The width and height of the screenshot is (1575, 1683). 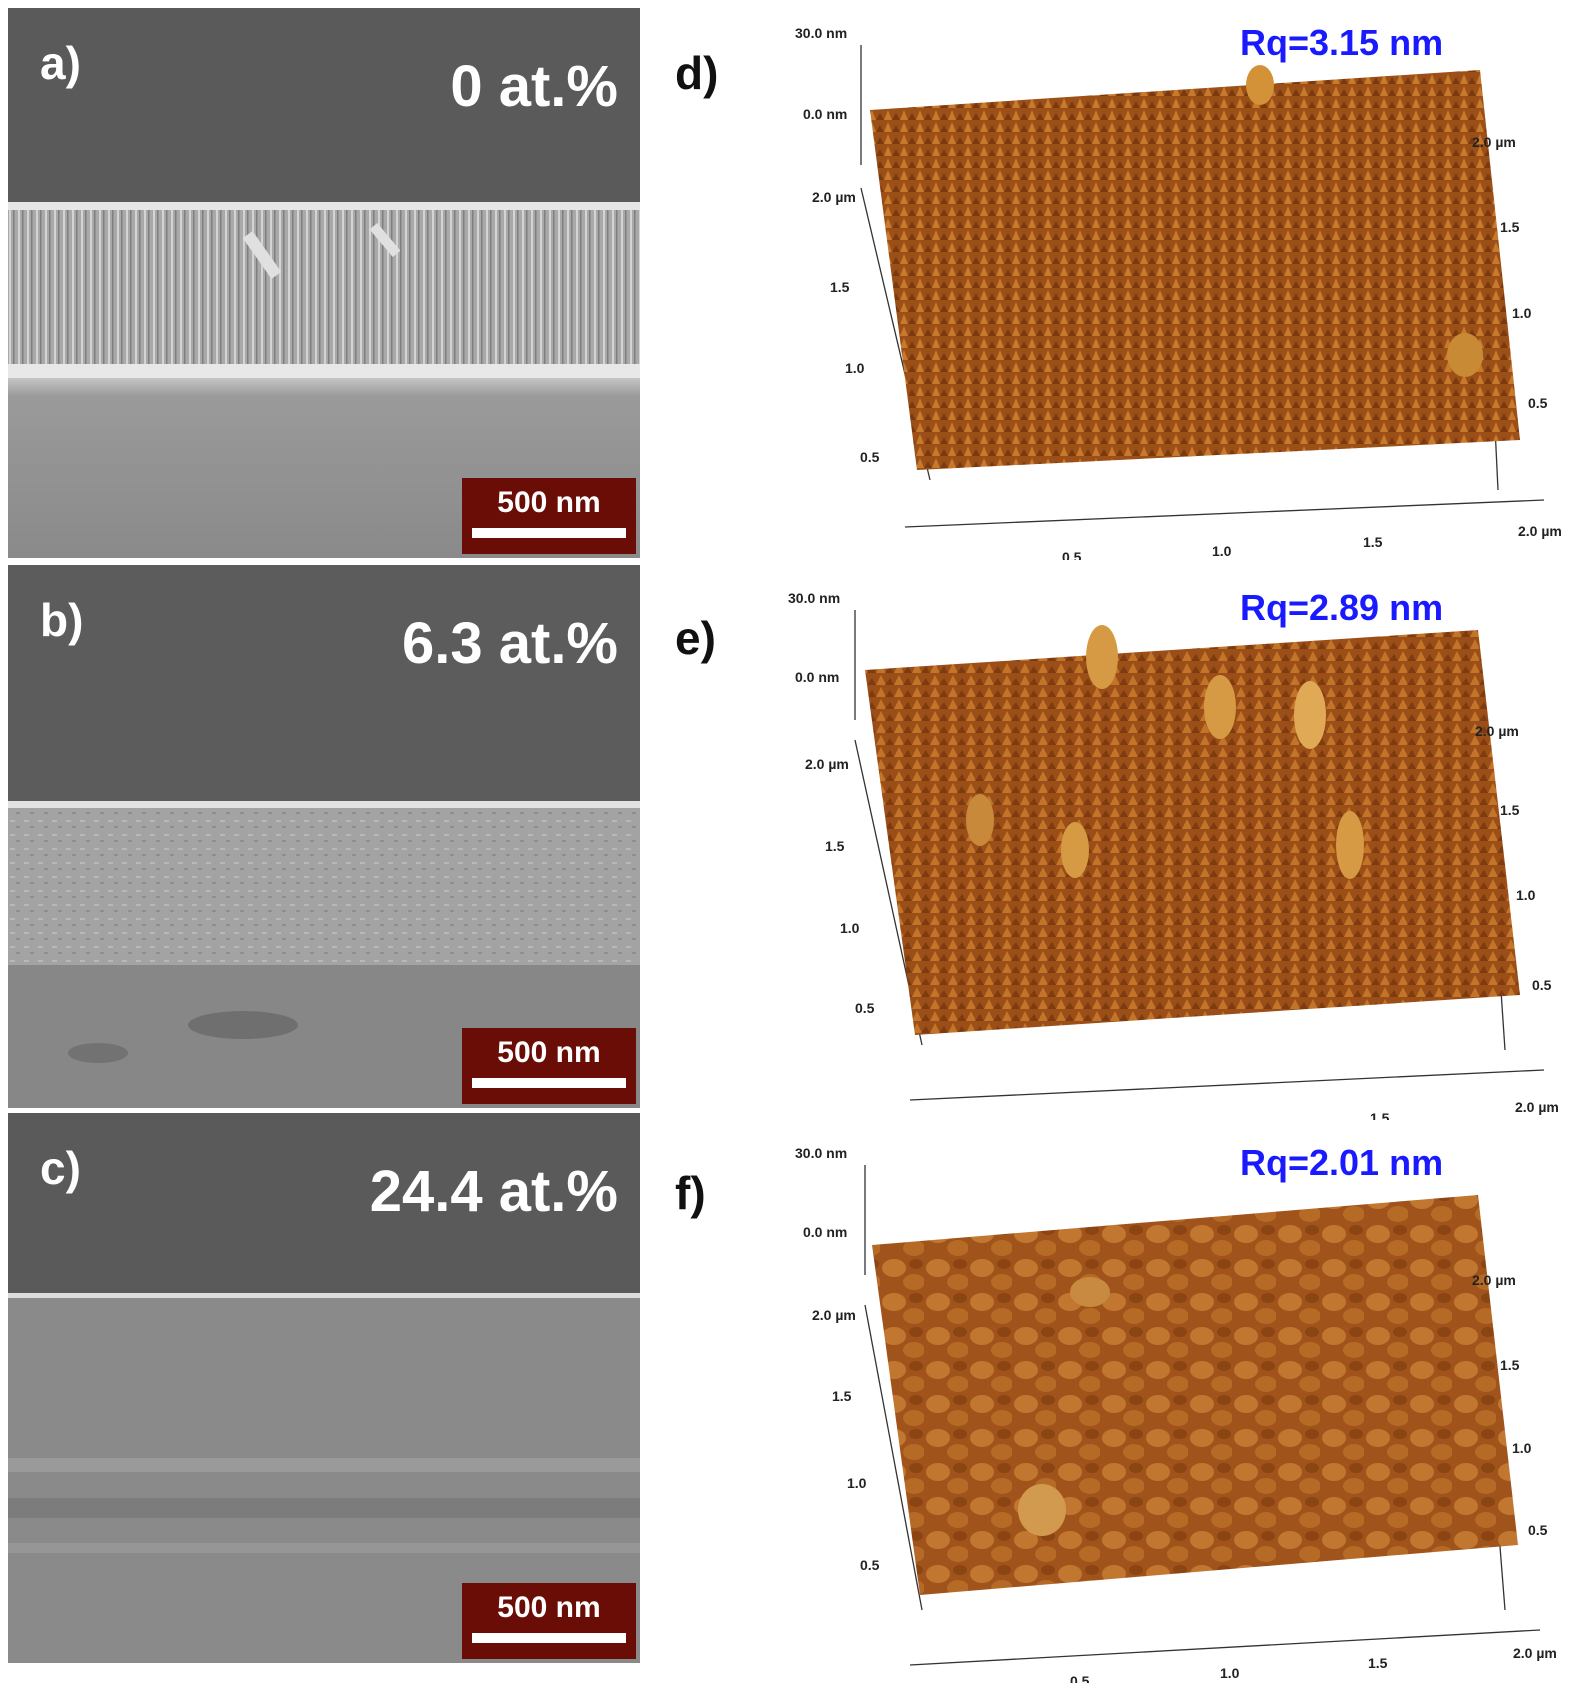 What do you see at coordinates (817, 677) in the screenshot?
I see `z-zero-tick-e: 0.0 nm` at bounding box center [817, 677].